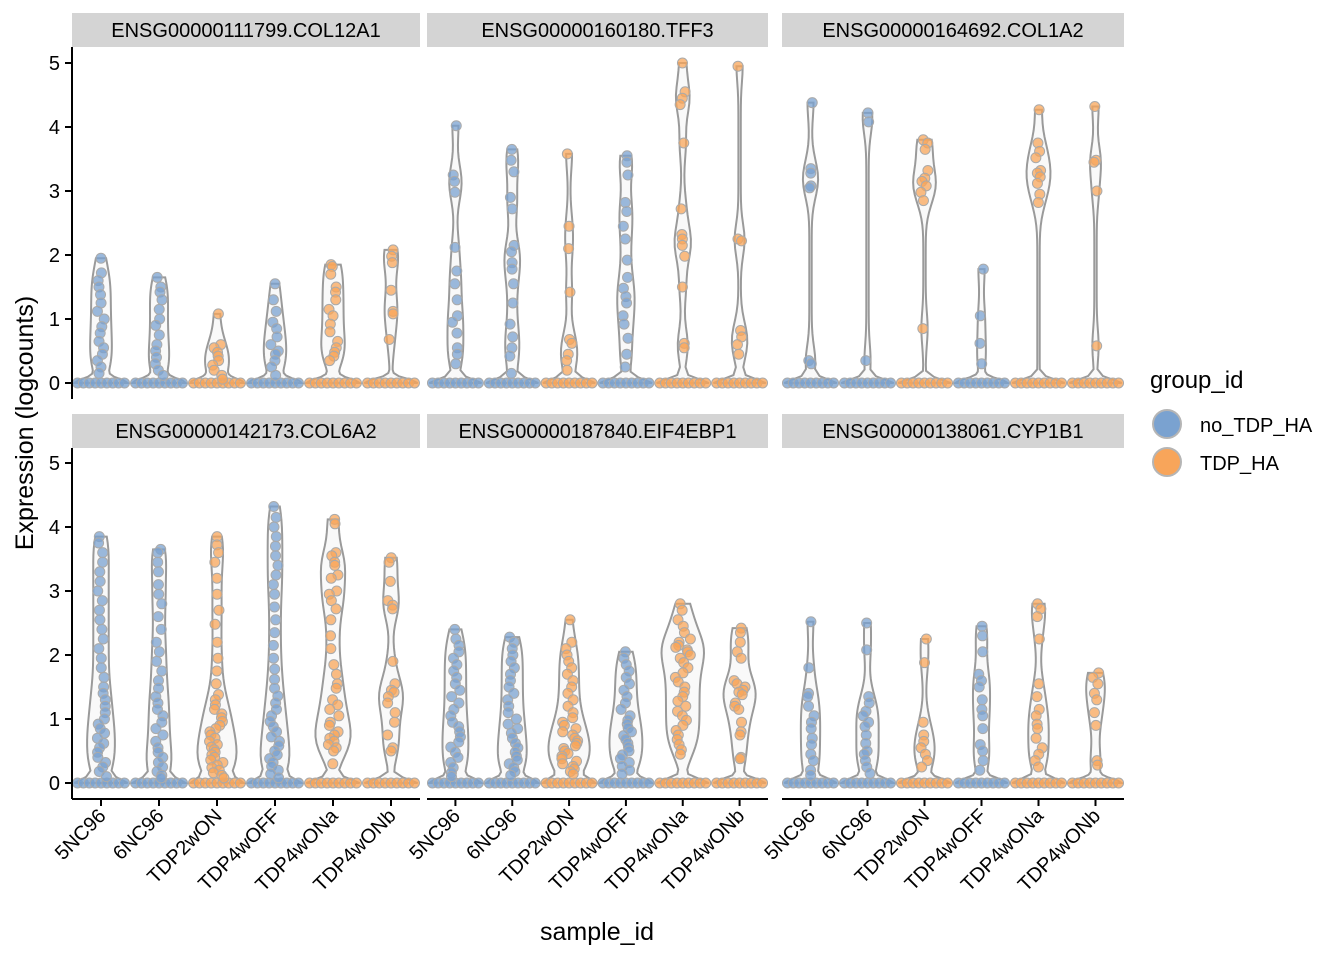 The height and width of the screenshot is (960, 1344). Describe the element at coordinates (54, 64) in the screenshot. I see `y-tick-label: 5` at that location.